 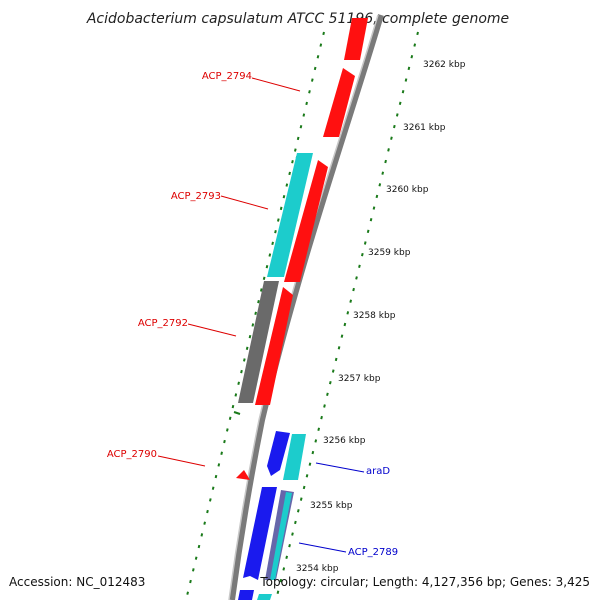 What do you see at coordinates (132, 454) in the screenshot?
I see `gene-label: ACP_2790` at bounding box center [132, 454].